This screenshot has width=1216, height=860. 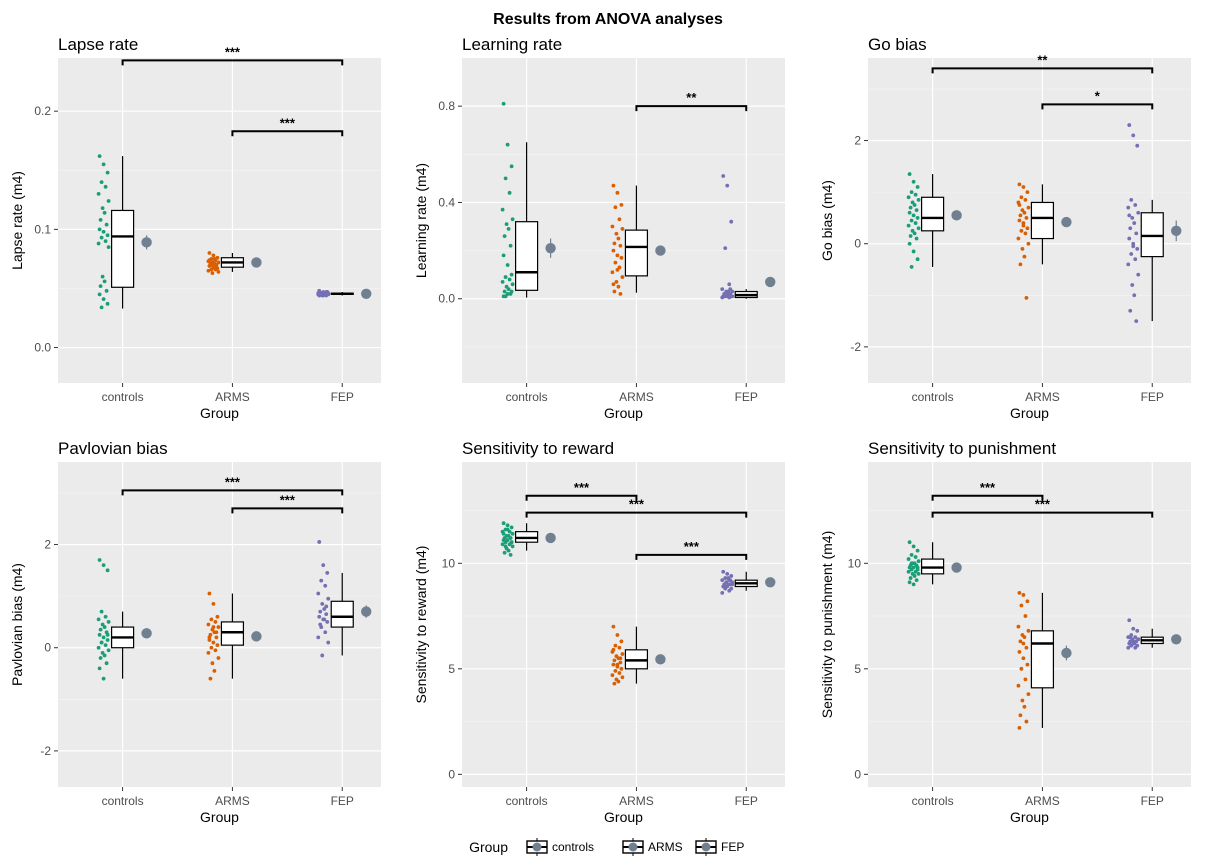 What do you see at coordinates (633, 847) in the screenshot?
I see `legend-key-arms` at bounding box center [633, 847].